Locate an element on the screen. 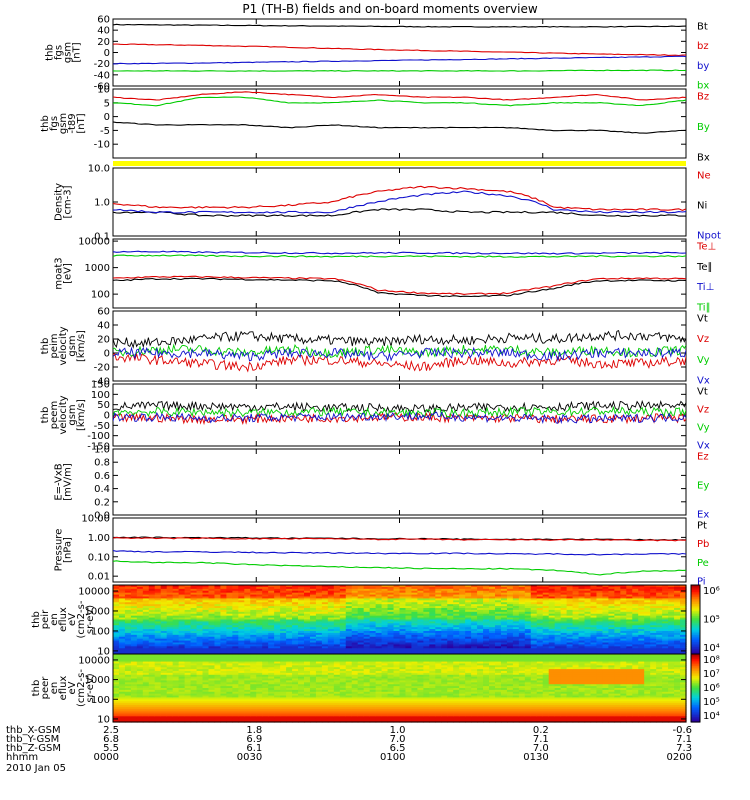  y-axis-label-line: [nPa] is located at coordinates (68, 550).